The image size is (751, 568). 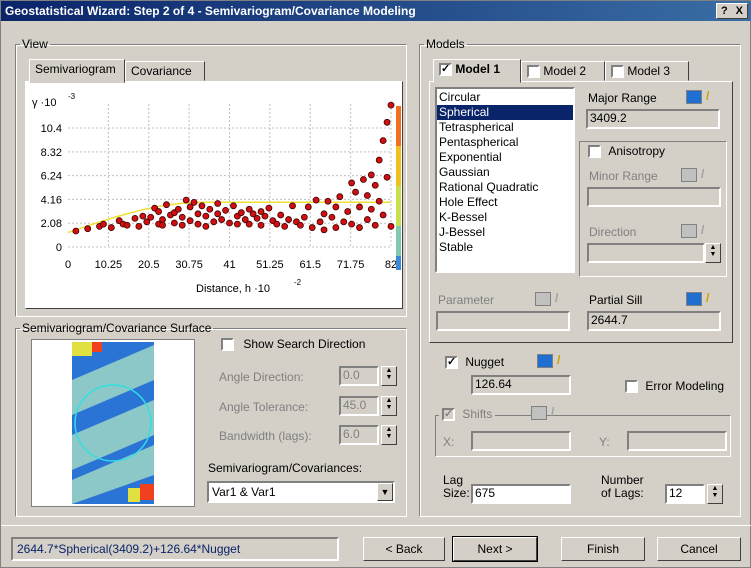 I want to click on nugget-checkbox: ✓, so click(x=451, y=363).